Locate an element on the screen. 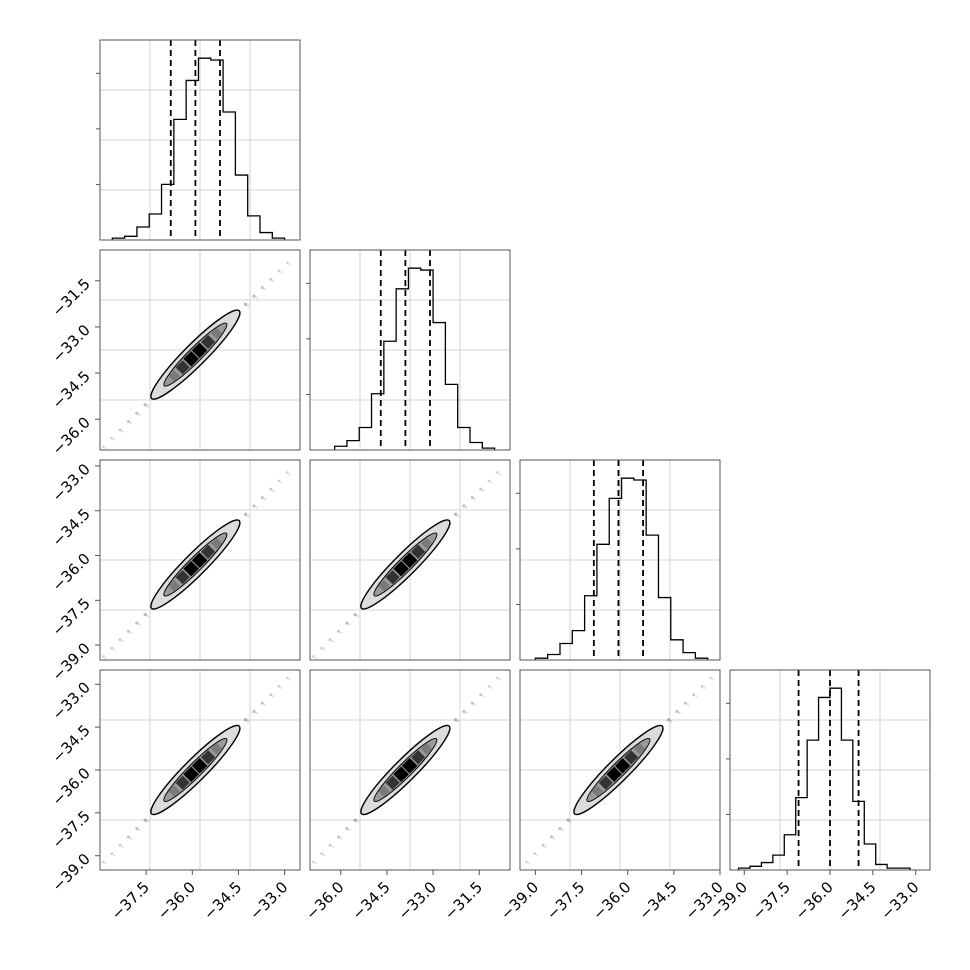 The image size is (970, 970). y-tick-label: −39.0 is located at coordinates (71, 661).